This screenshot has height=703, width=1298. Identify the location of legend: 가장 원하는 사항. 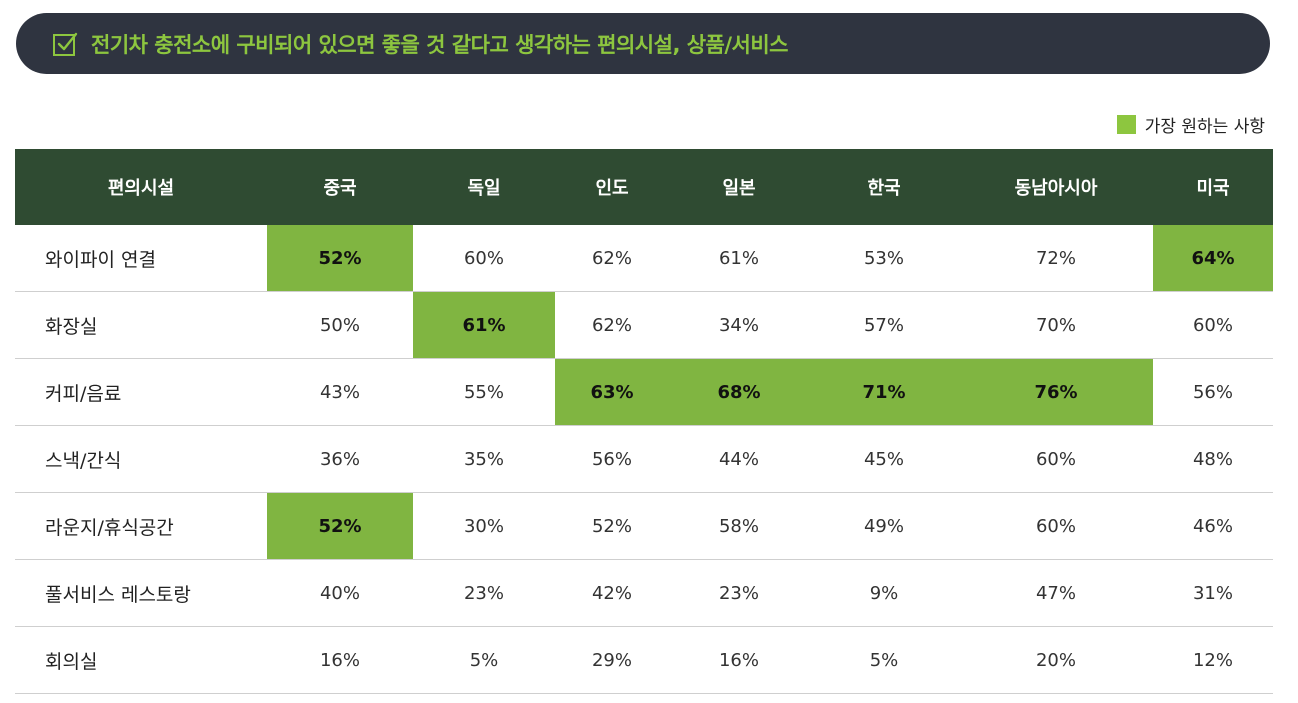
(1190, 124).